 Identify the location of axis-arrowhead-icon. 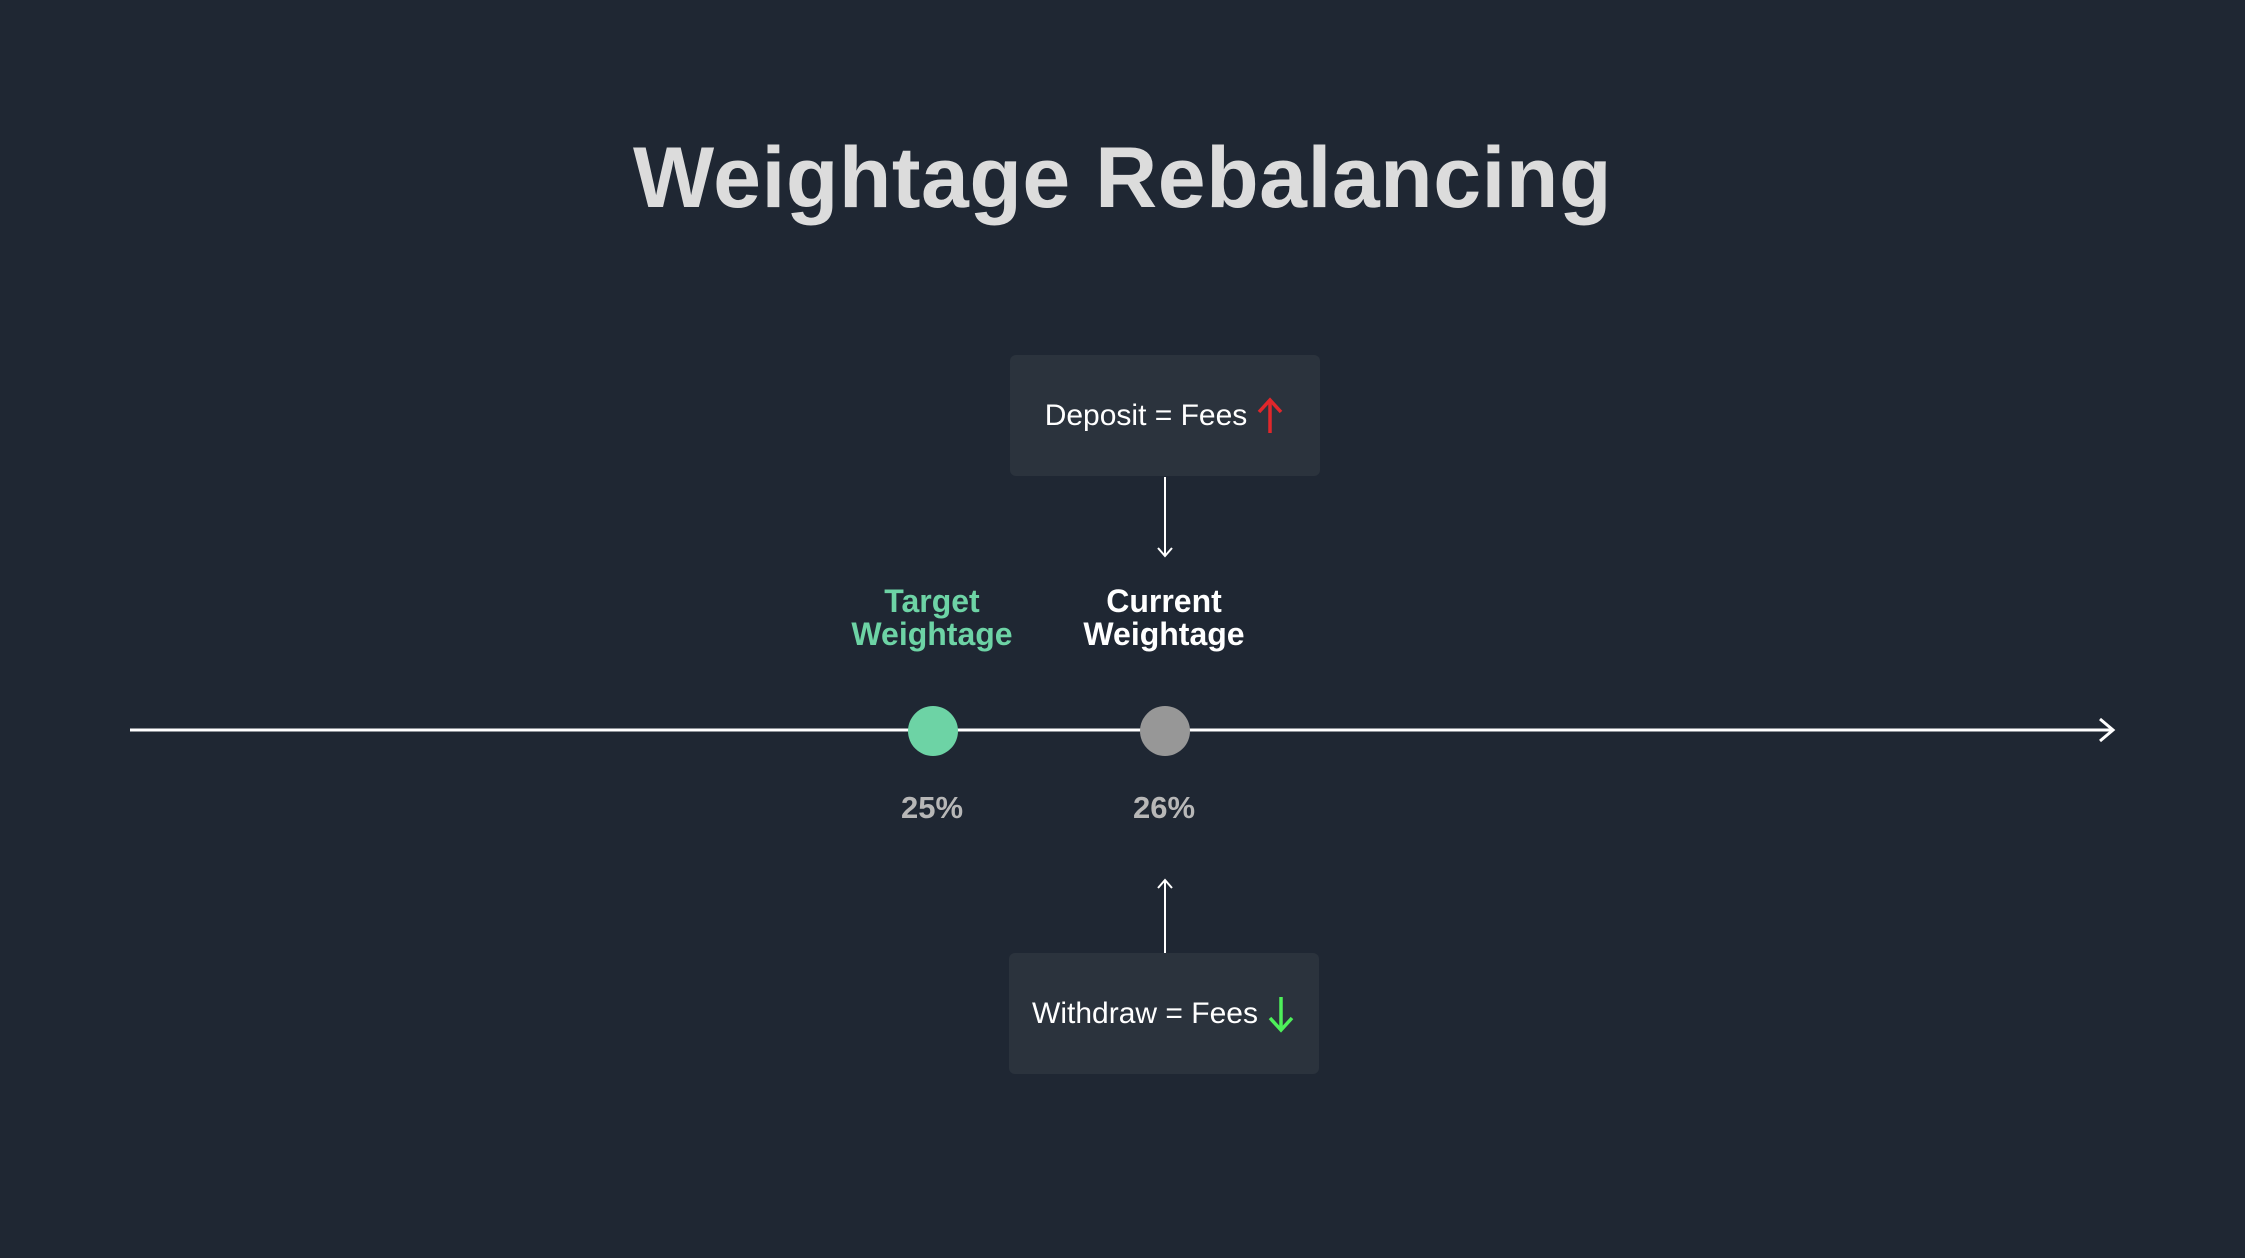
(2107, 730).